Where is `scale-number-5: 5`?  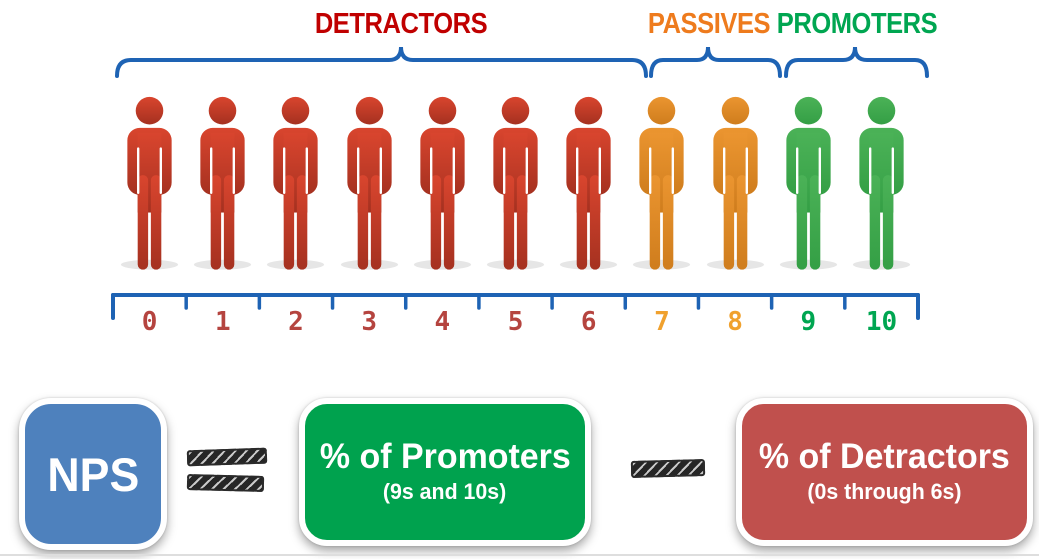 scale-number-5: 5 is located at coordinates (515, 322).